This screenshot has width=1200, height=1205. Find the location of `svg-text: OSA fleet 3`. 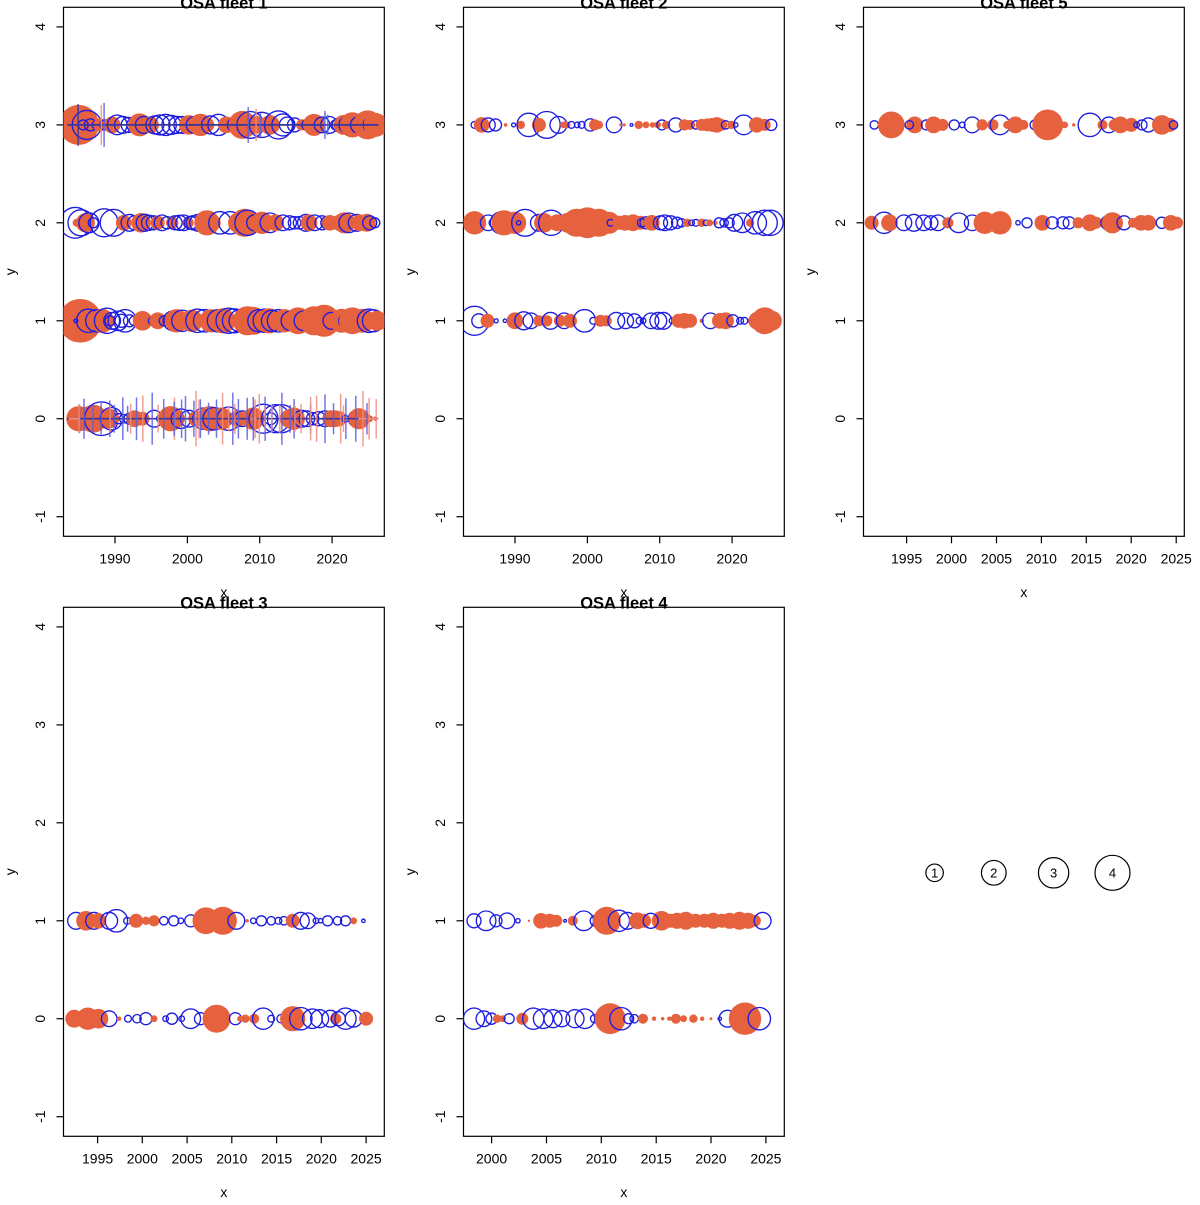

svg-text: OSA fleet 3 is located at coordinates (223, 604).